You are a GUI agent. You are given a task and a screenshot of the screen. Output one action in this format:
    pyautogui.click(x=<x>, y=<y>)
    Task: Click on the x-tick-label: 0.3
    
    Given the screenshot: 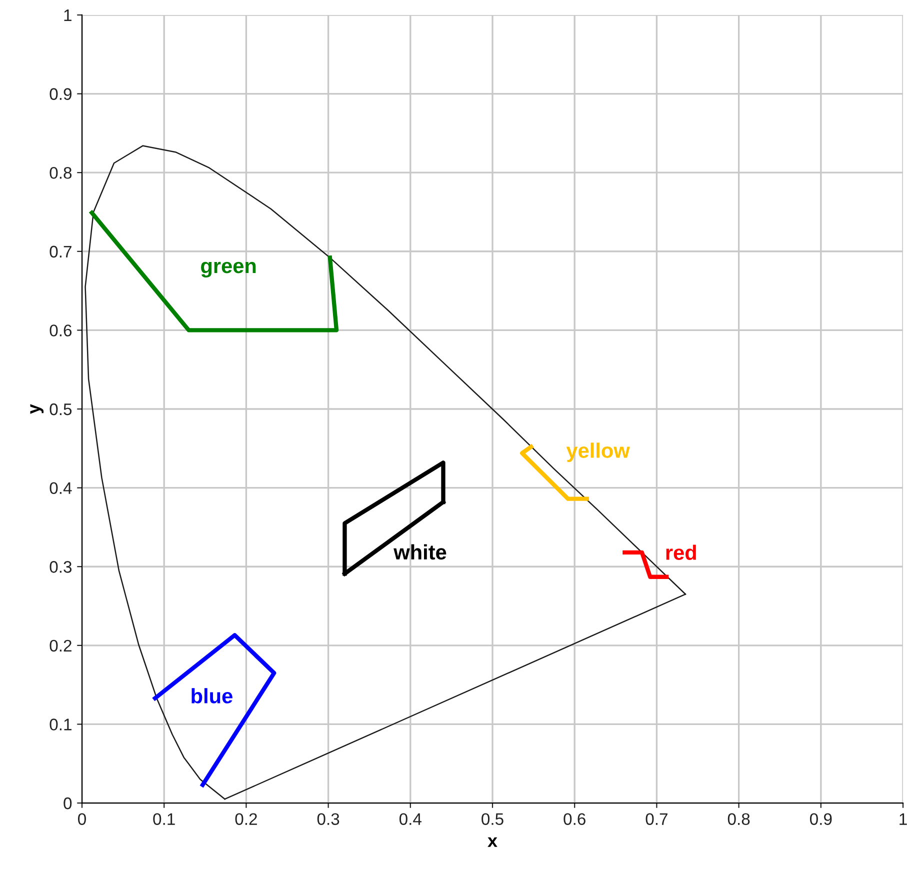 What is the action you would take?
    pyautogui.click(x=328, y=819)
    